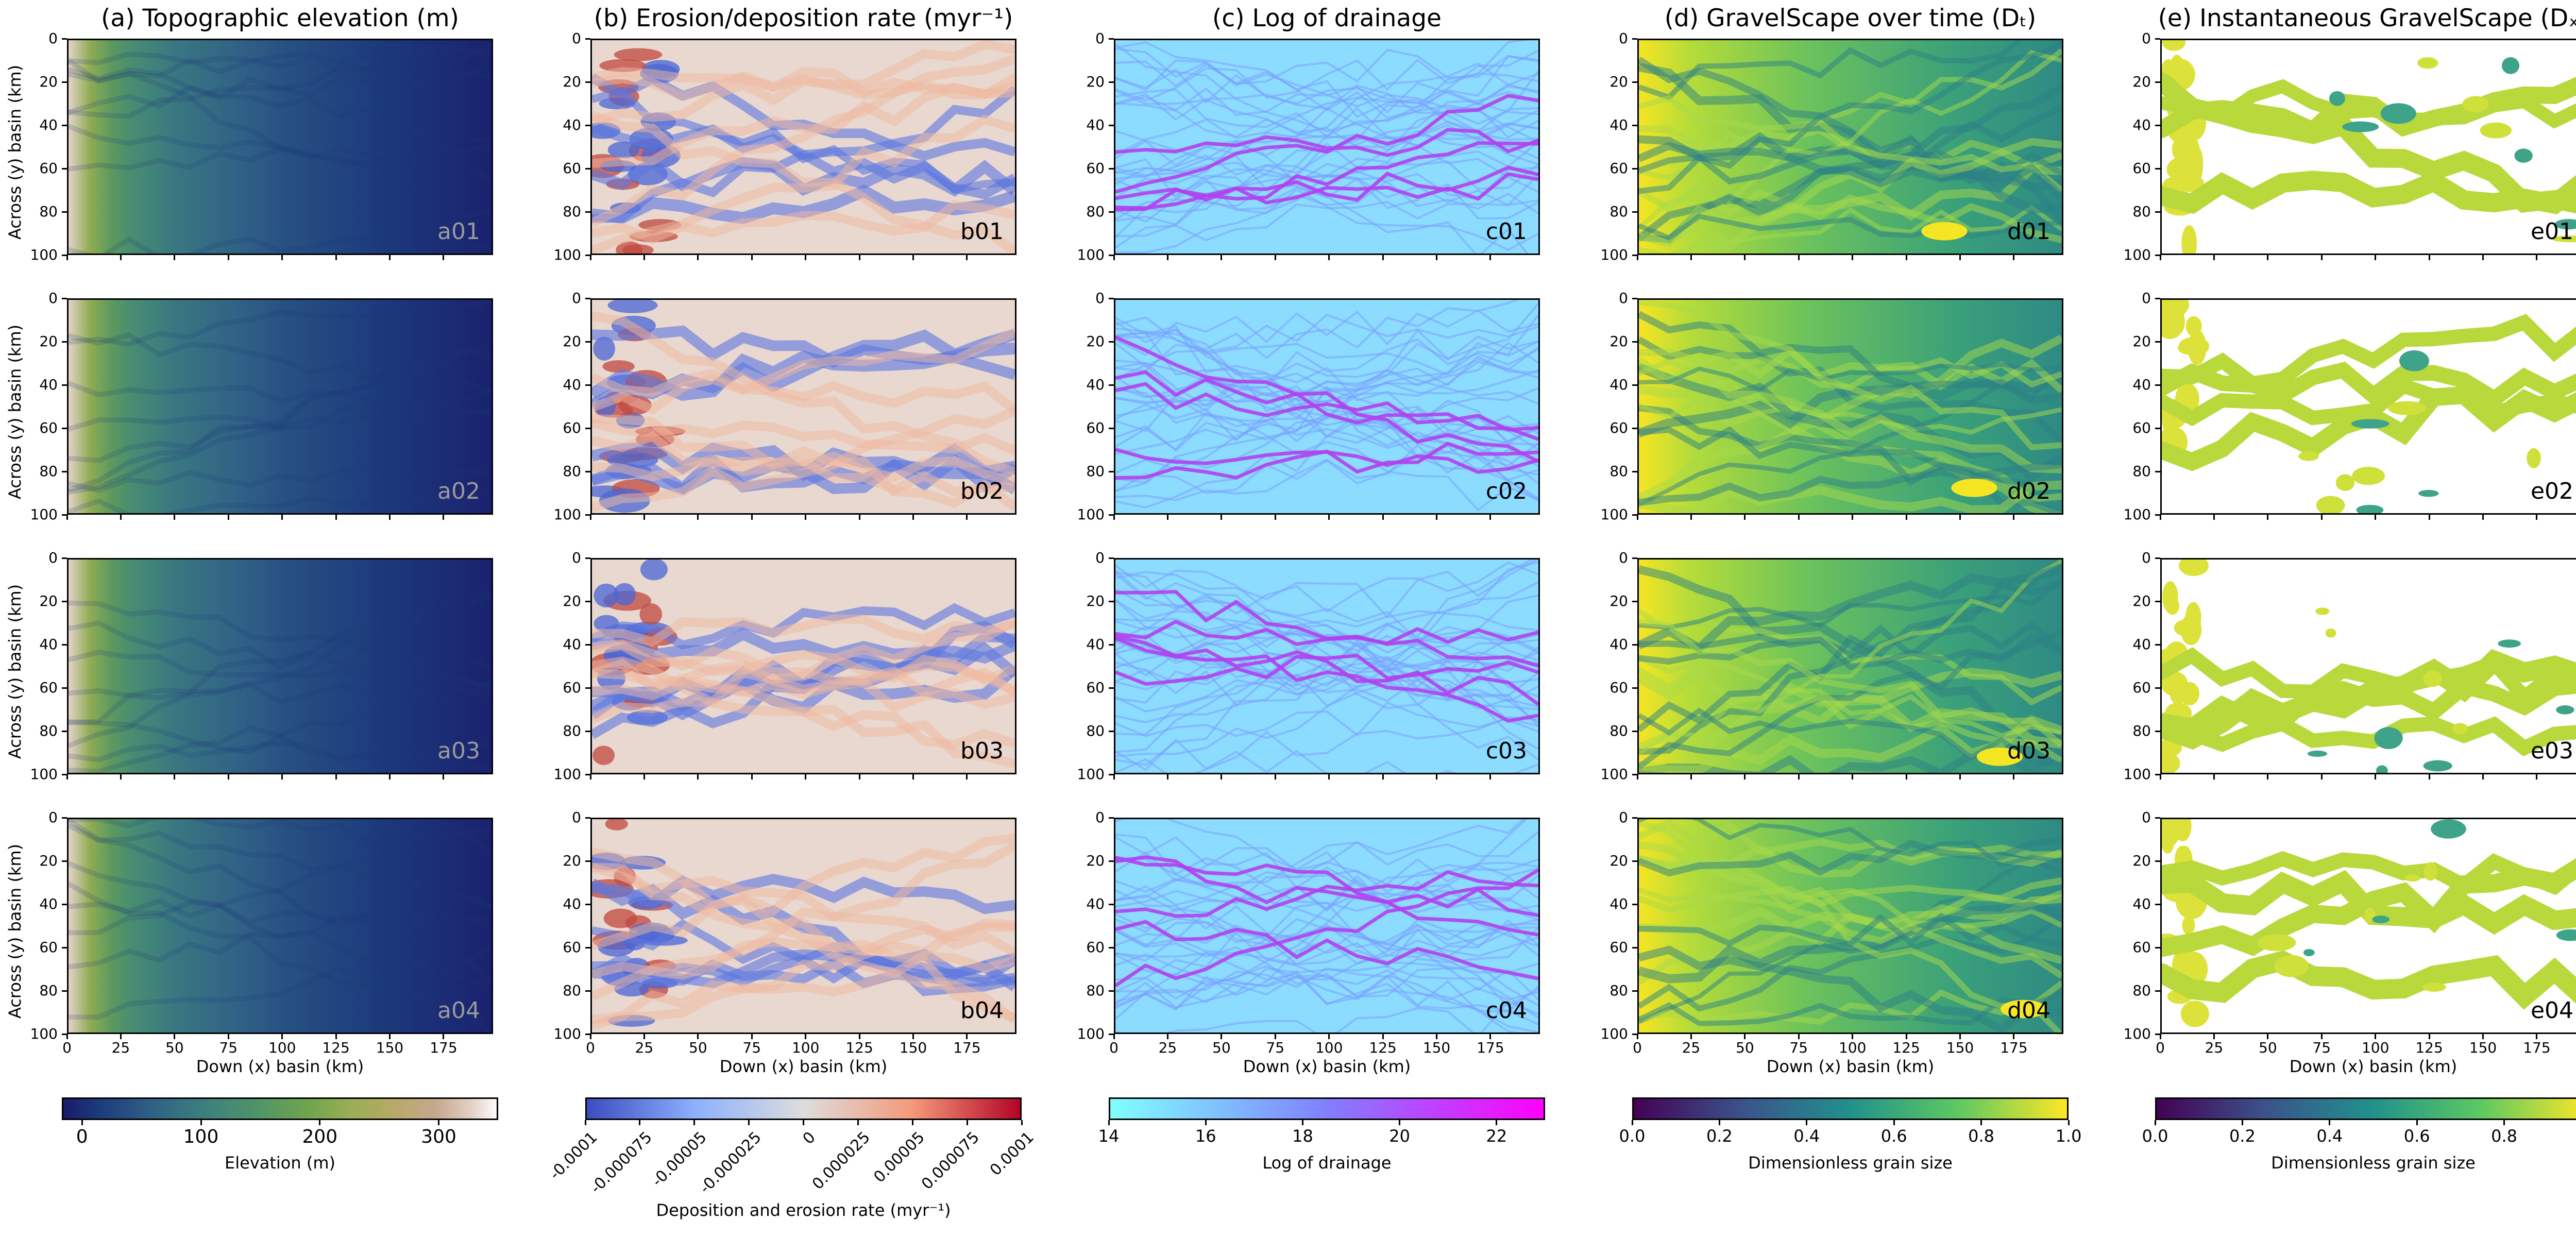 This screenshot has height=1236, width=2576. Describe the element at coordinates (804, 926) in the screenshot. I see `heatmap-field-b04` at that location.